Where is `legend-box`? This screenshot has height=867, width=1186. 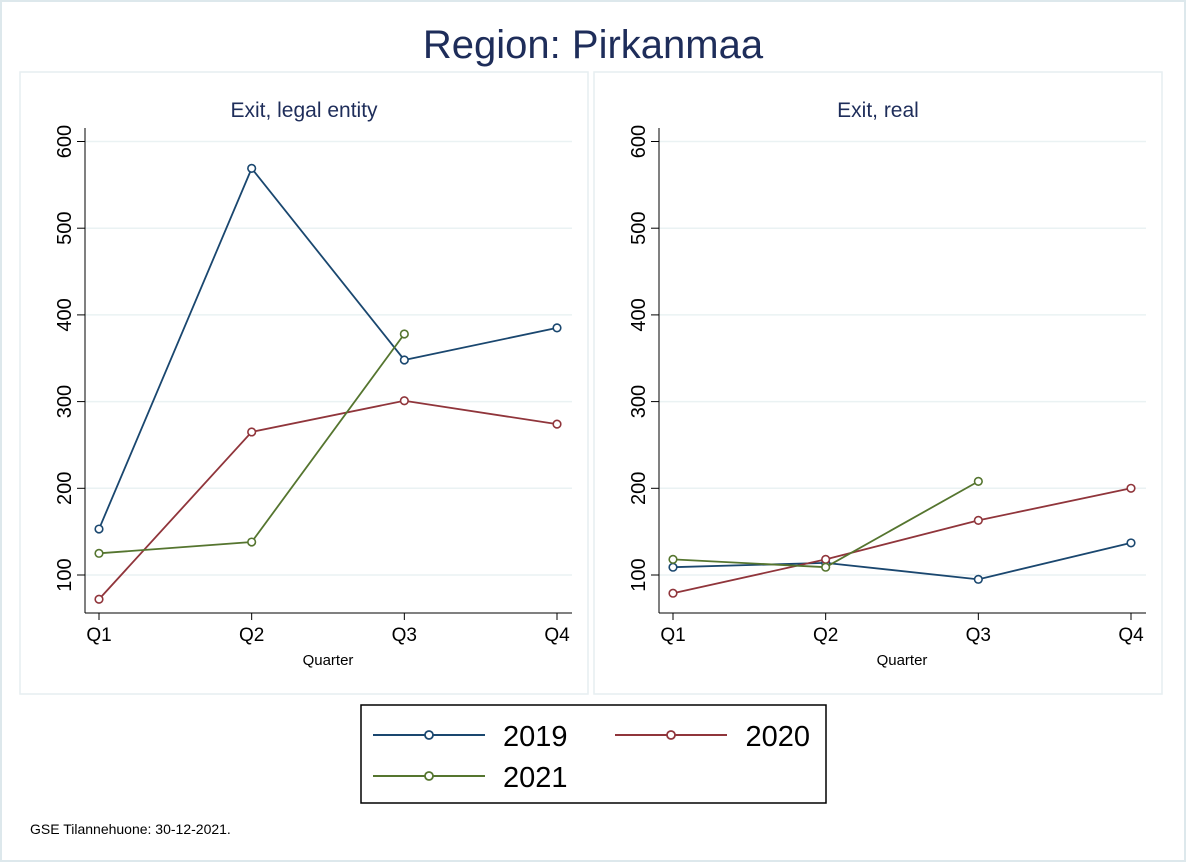 legend-box is located at coordinates (593, 754).